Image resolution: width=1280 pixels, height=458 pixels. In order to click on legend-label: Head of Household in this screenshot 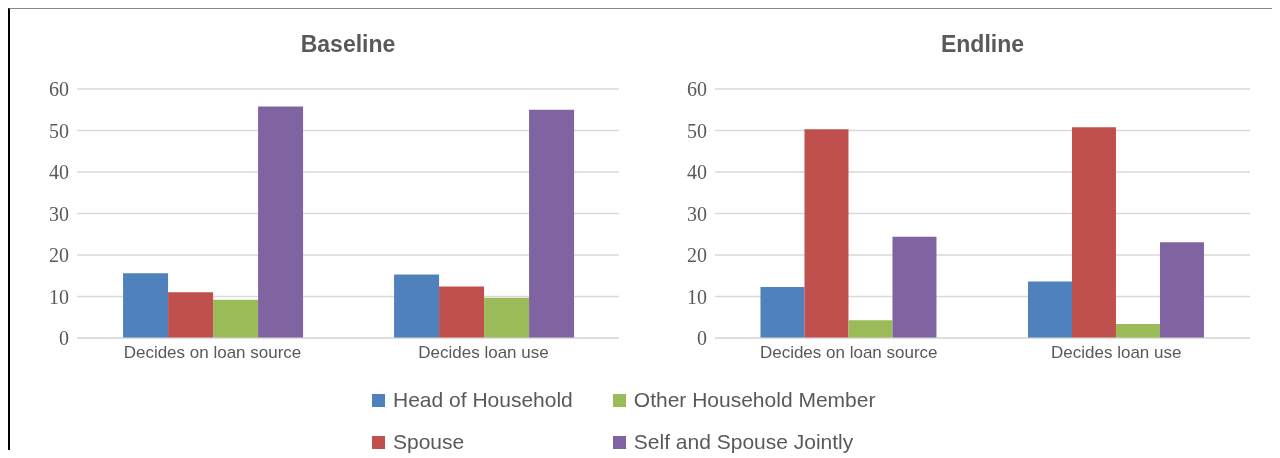, I will do `click(483, 400)`.